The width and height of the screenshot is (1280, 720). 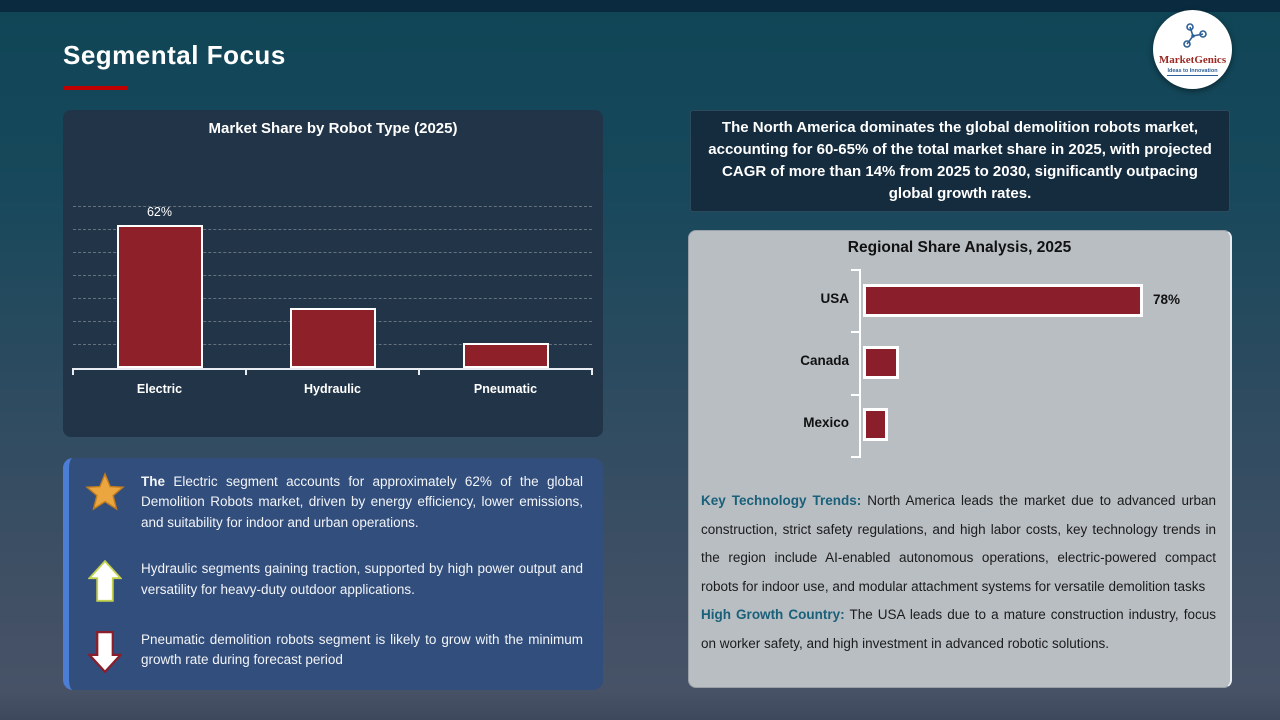 I want to click on category-label-mexico: Mexico, so click(x=826, y=423).